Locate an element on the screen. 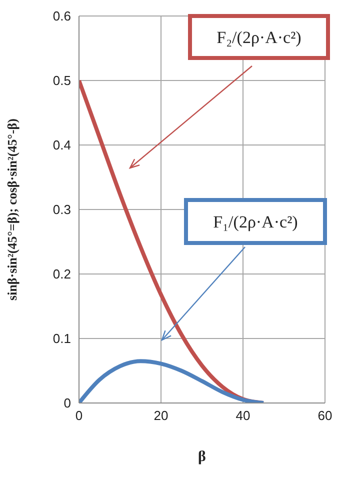  y-axis-title: sinβ·sin²(45°=β); cosβ·sin²(45°-β) is located at coordinates (12, 209).